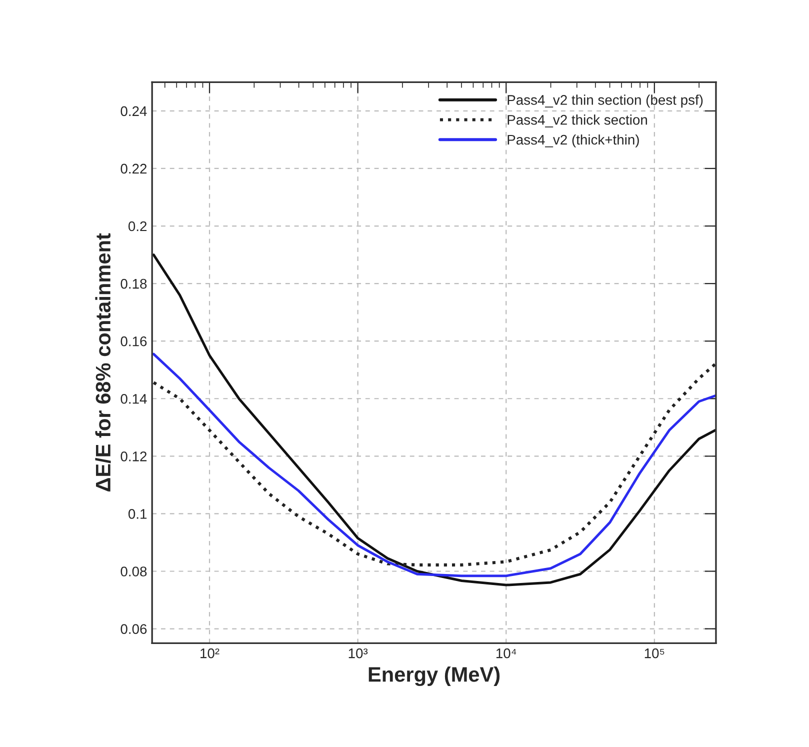 The width and height of the screenshot is (809, 747). I want to click on y-tick-label: 0.14, so click(133, 399).